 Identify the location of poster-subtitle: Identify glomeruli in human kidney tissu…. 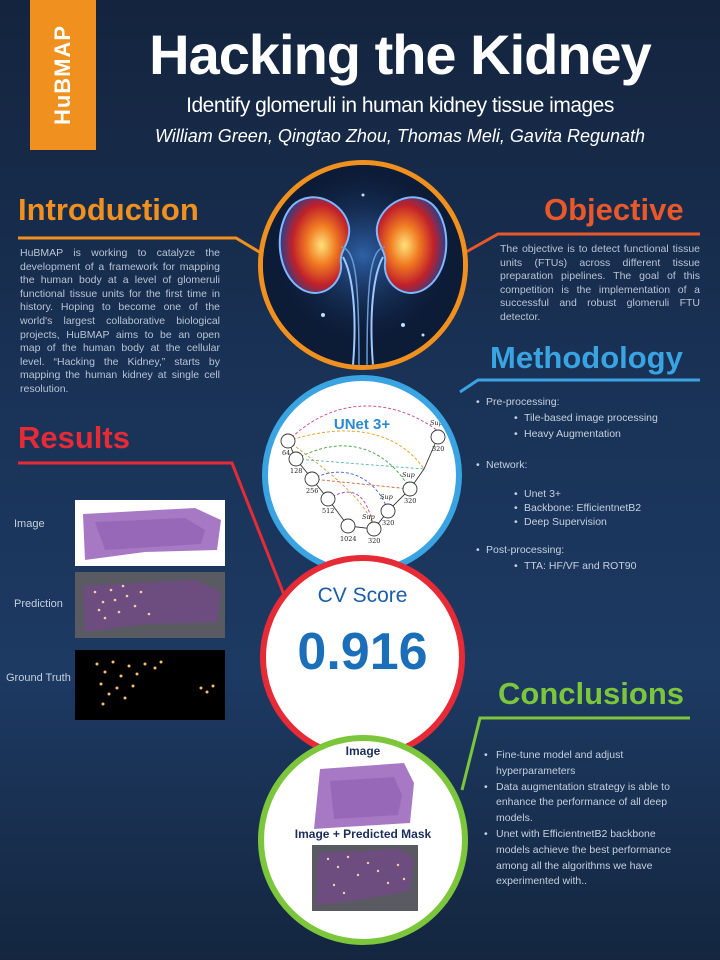
(400, 105).